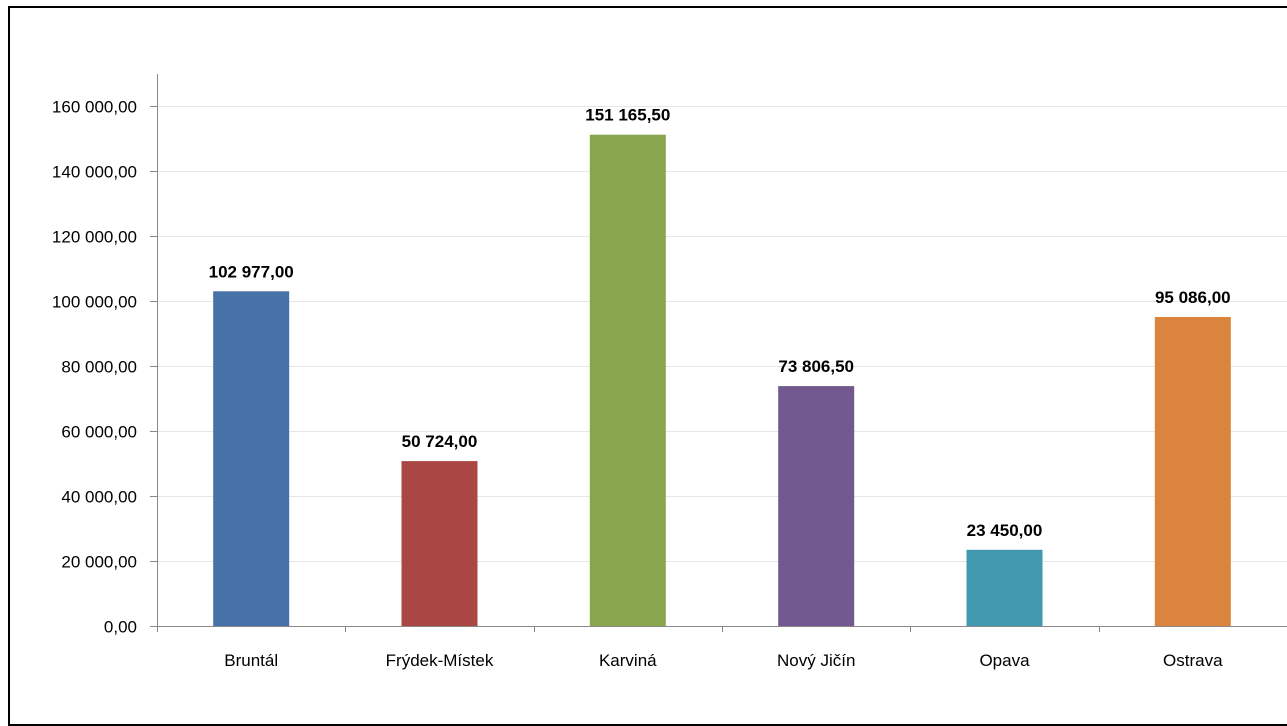 This screenshot has height=726, width=1287. Describe the element at coordinates (1193, 660) in the screenshot. I see `category-label: Ostrava` at that location.